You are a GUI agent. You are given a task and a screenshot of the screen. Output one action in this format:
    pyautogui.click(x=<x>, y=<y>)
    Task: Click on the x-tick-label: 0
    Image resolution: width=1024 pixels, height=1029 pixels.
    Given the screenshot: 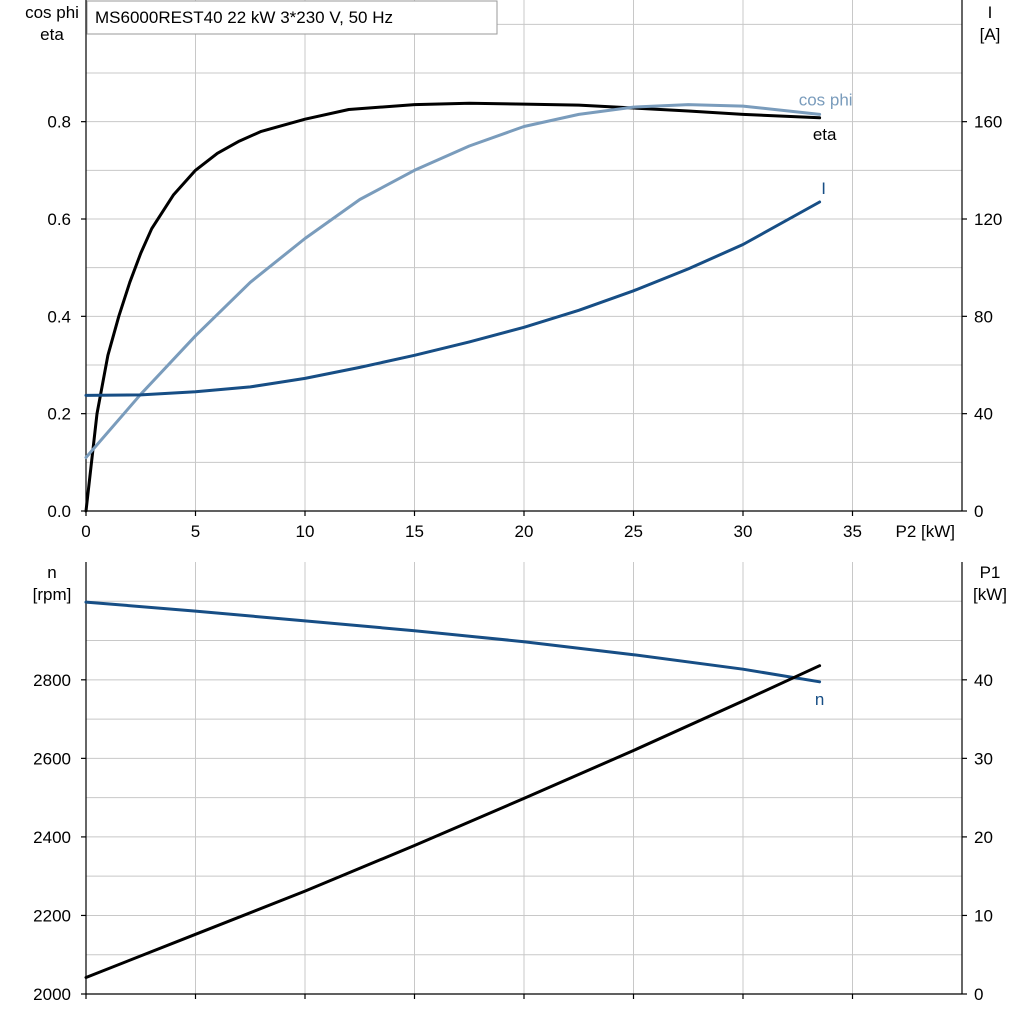 What is the action you would take?
    pyautogui.click(x=85, y=531)
    